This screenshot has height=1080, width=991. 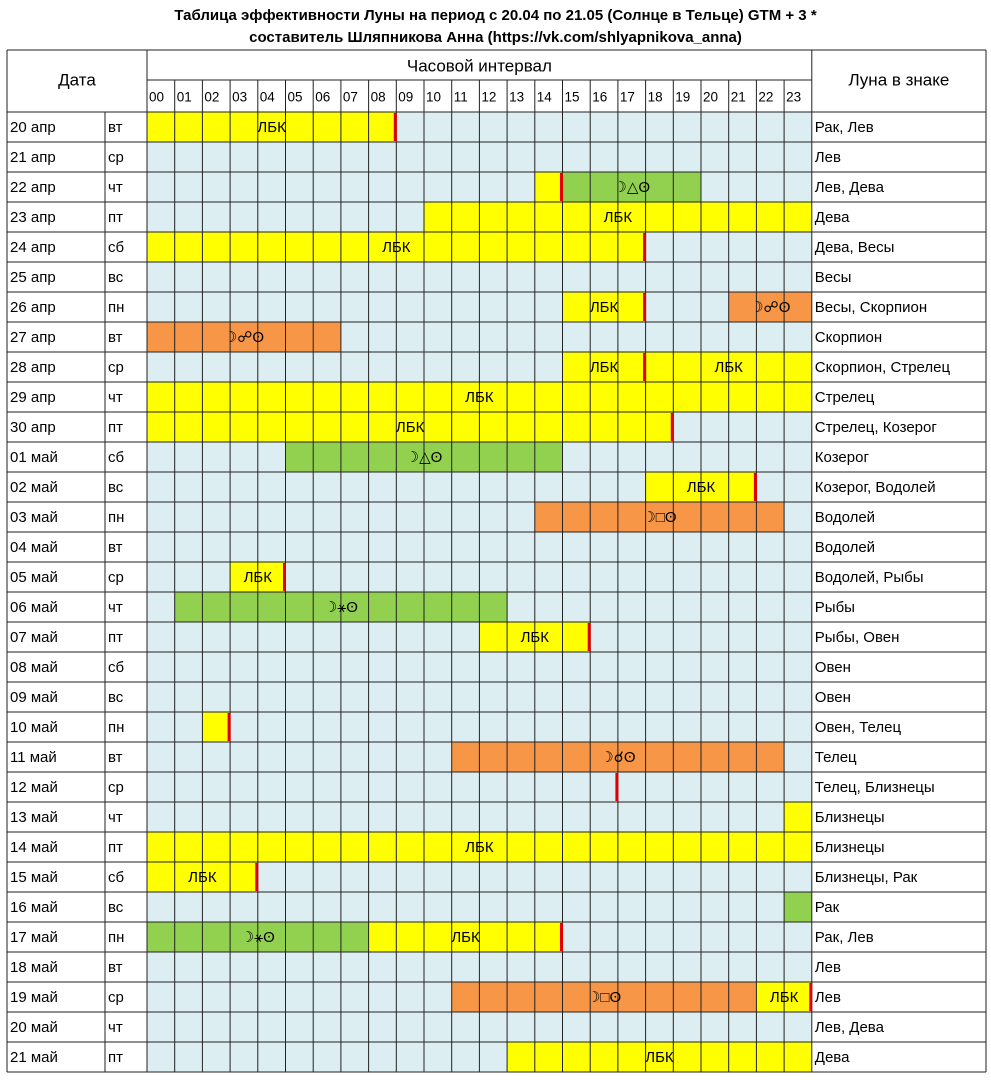 I want to click on hour-label: 09, so click(x=405, y=97).